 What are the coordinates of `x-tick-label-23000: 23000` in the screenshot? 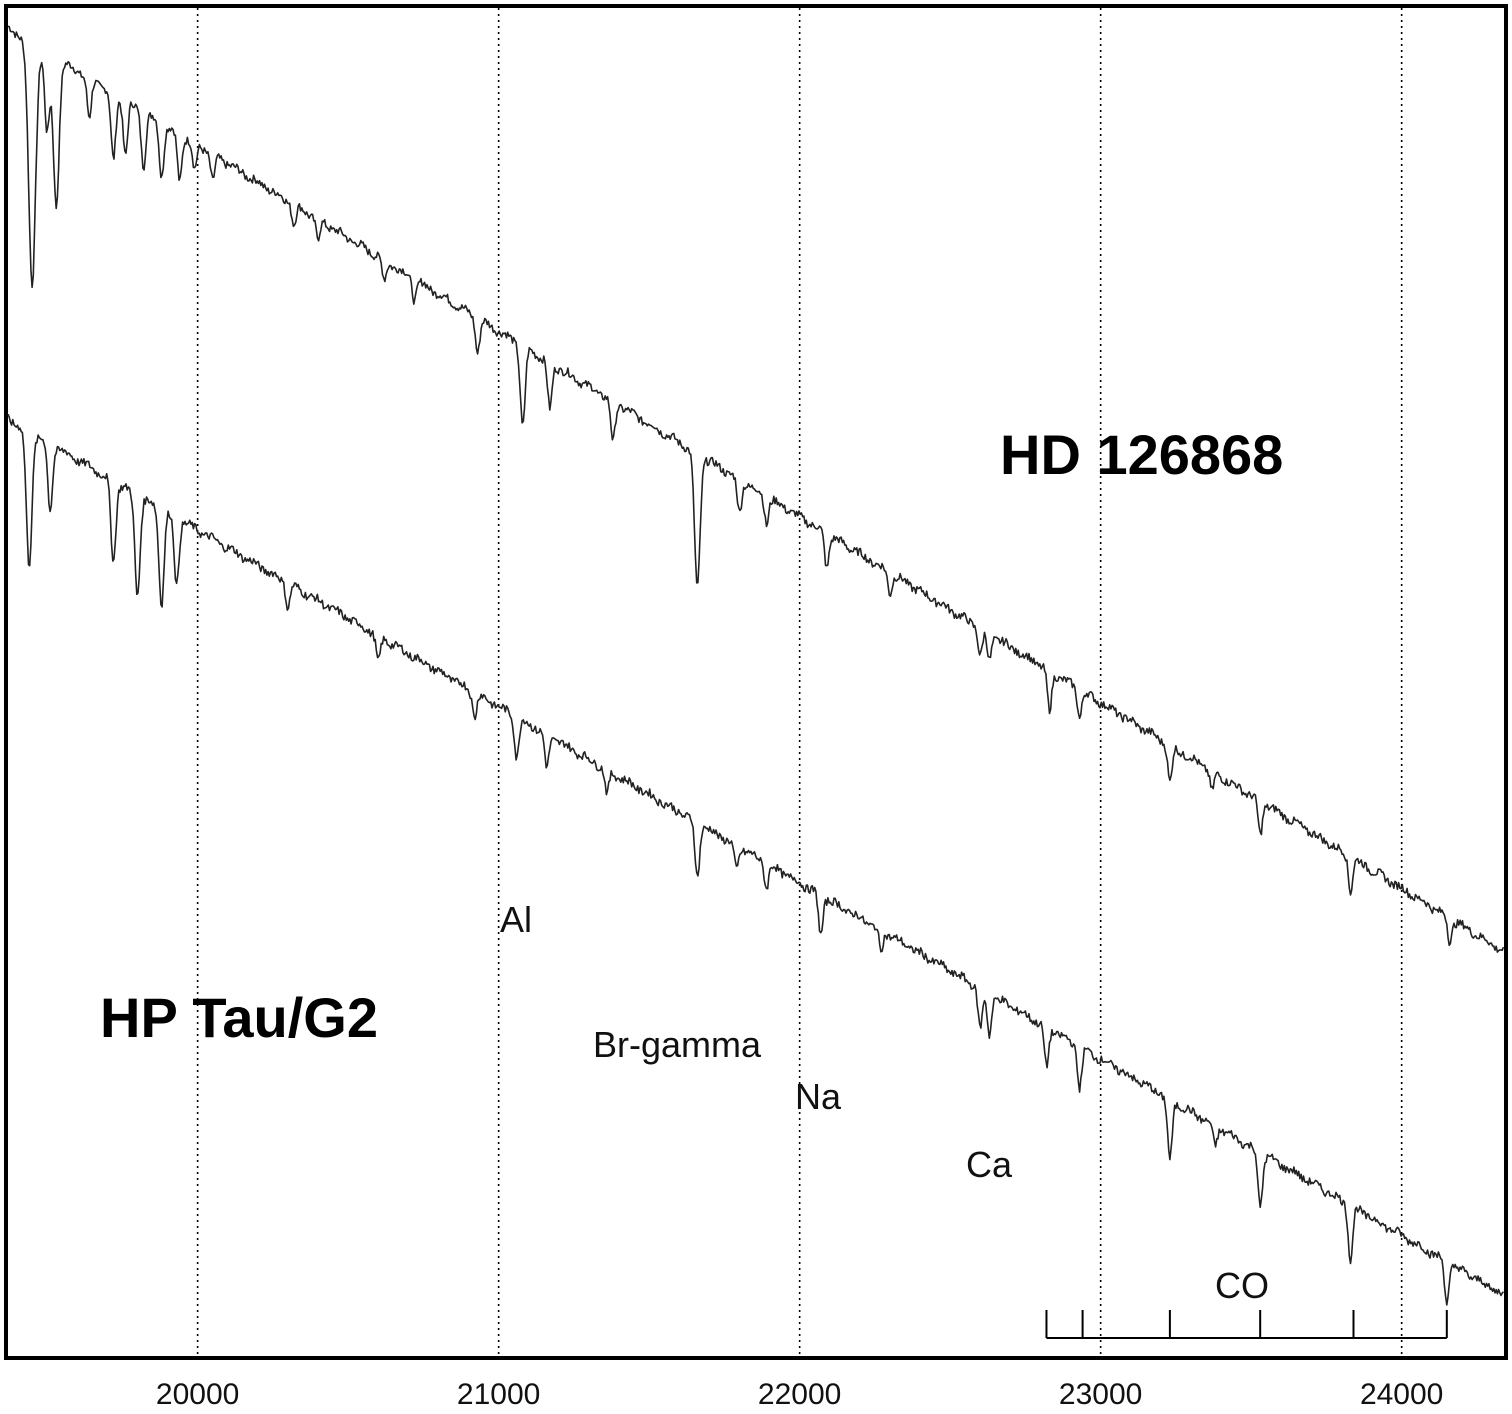 It's located at (1100, 1394).